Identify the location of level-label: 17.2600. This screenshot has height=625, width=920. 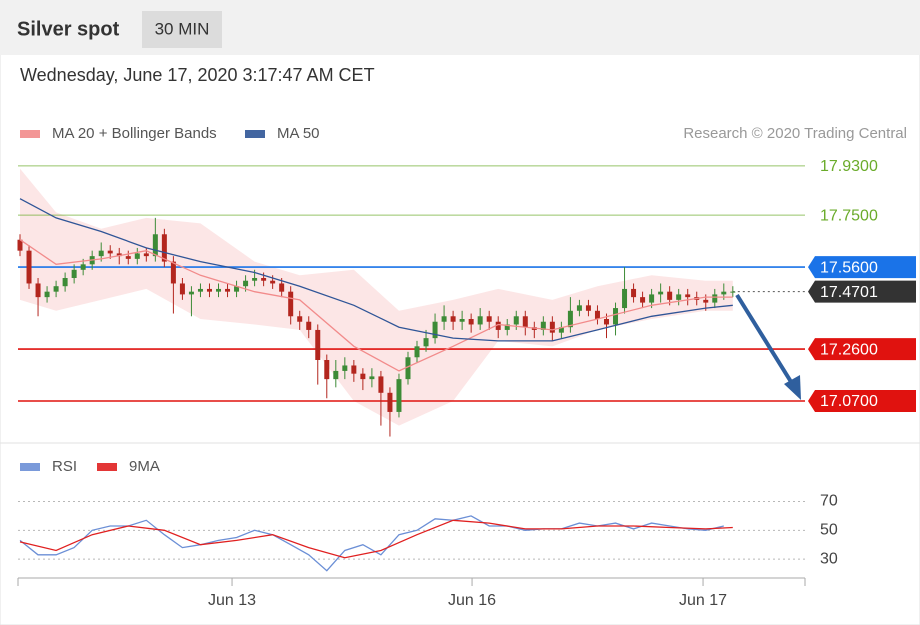
(849, 349).